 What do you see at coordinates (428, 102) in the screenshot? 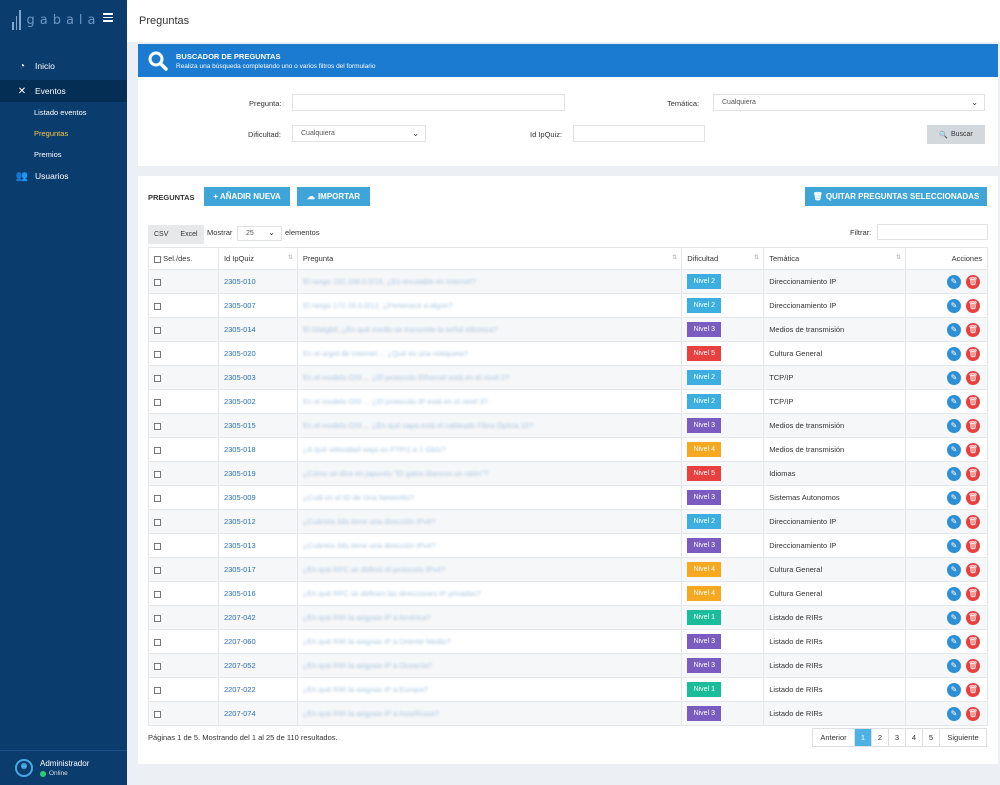
I see `pregunta-input` at bounding box center [428, 102].